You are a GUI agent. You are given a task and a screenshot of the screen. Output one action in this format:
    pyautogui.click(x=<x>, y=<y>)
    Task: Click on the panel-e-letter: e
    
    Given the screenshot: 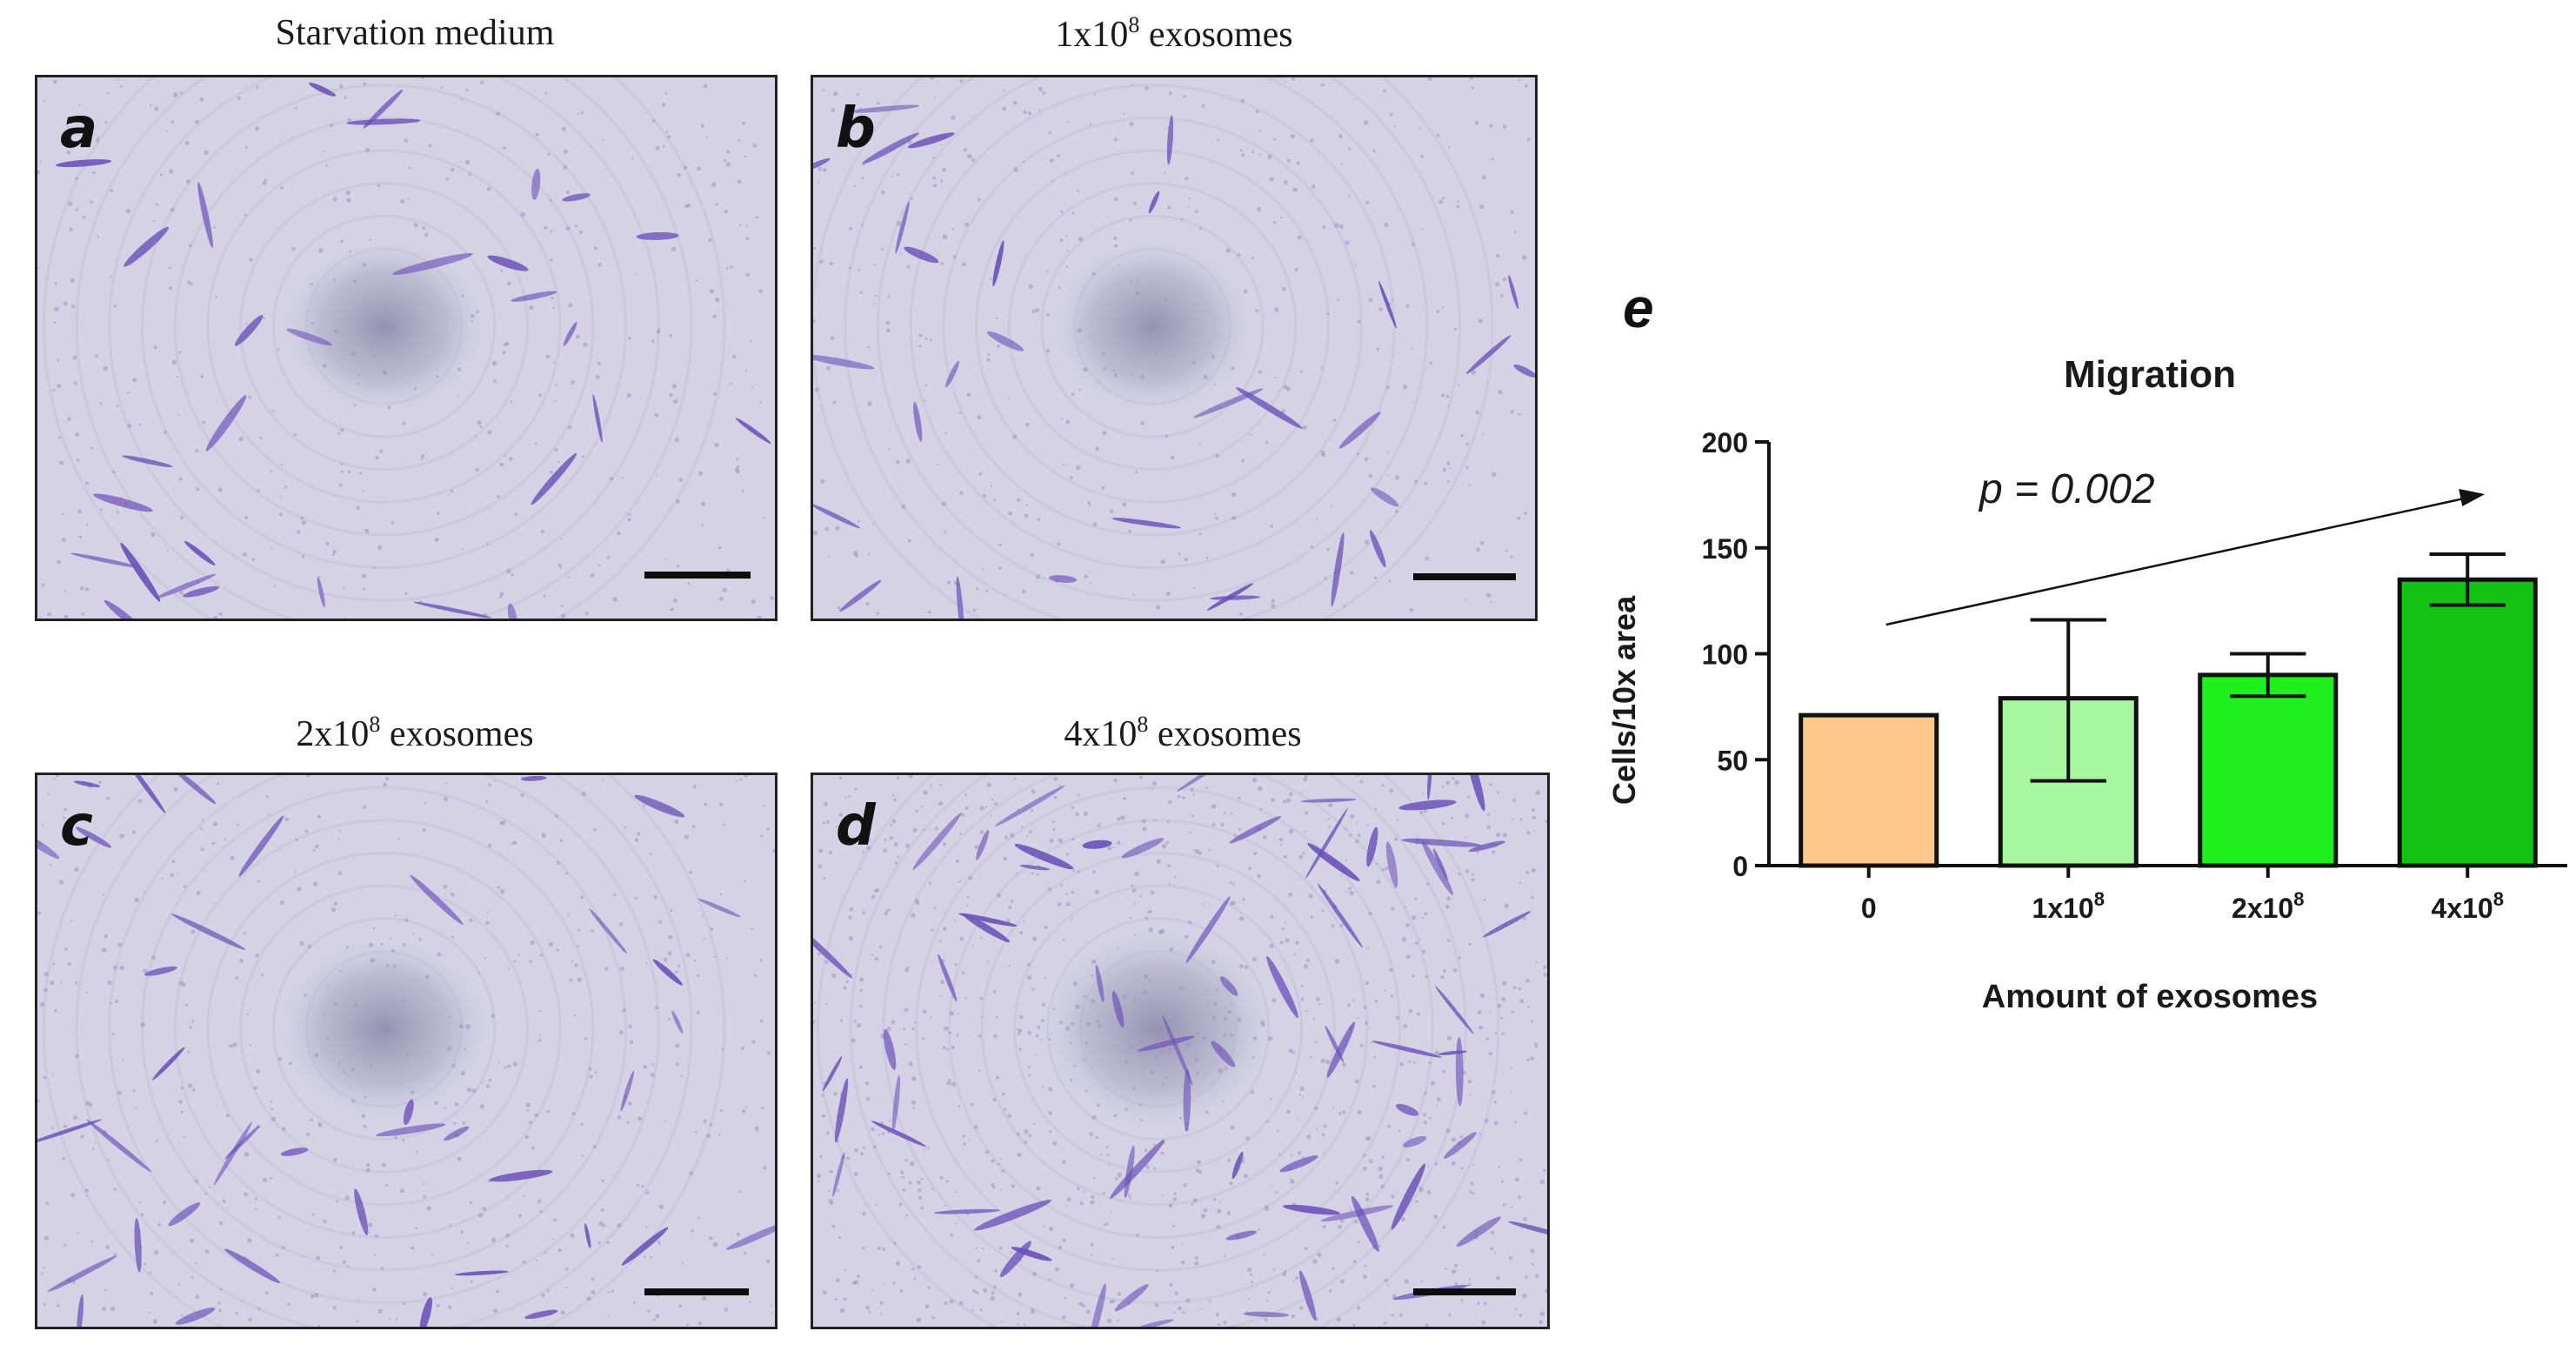 What is the action you would take?
    pyautogui.click(x=1638, y=308)
    